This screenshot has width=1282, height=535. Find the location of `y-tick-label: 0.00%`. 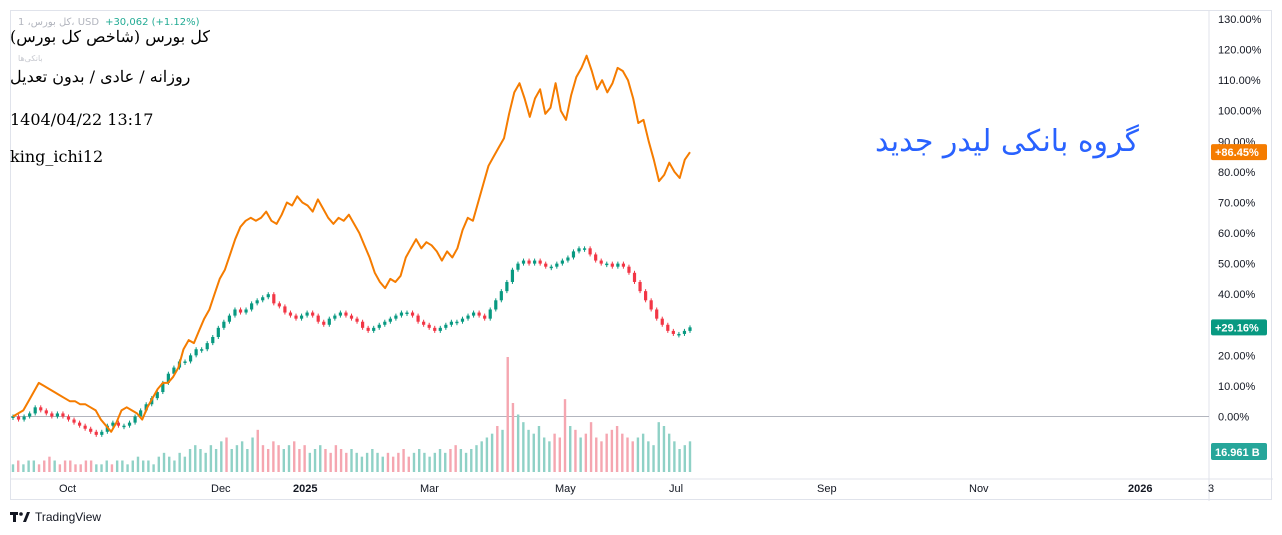

y-tick-label: 0.00% is located at coordinates (1233, 418).